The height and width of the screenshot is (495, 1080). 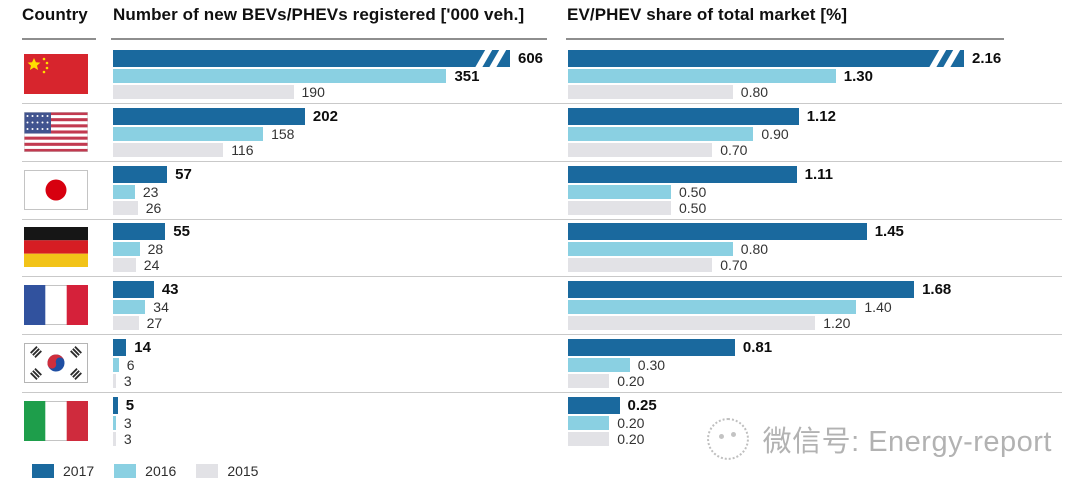 I want to click on watermark: 微信号: Energy-report, so click(x=879, y=439).